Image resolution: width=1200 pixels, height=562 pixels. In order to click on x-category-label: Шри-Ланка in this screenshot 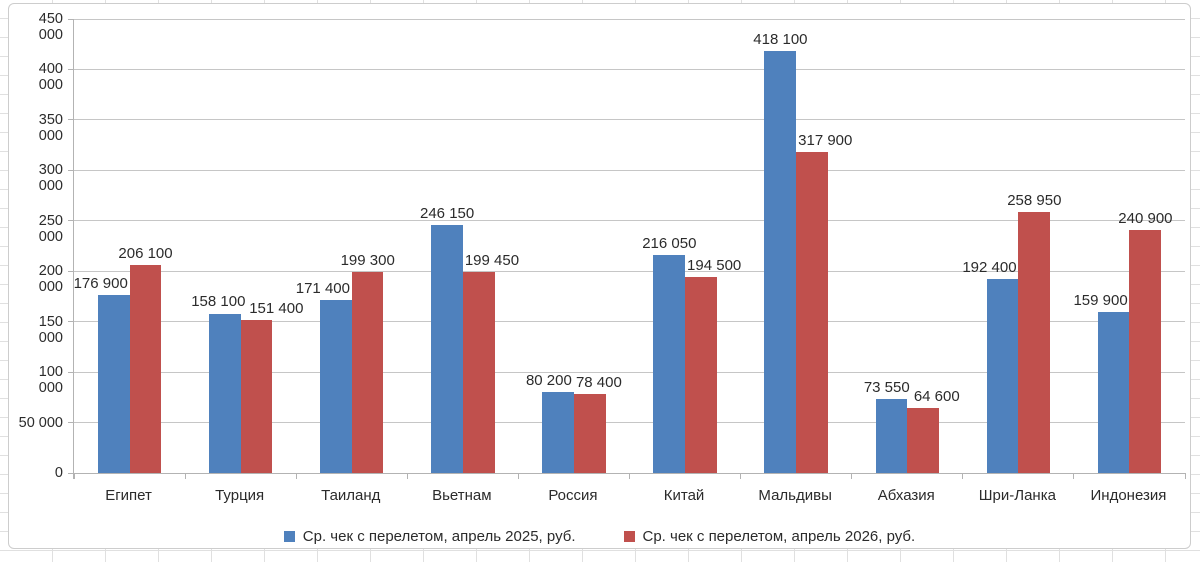, I will do `click(1017, 495)`.